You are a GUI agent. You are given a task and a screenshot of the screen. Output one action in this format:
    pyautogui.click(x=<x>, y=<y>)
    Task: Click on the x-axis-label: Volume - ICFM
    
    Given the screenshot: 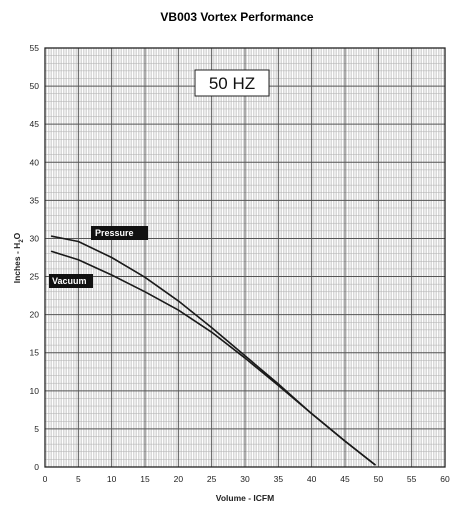 What is the action you would take?
    pyautogui.click(x=245, y=498)
    